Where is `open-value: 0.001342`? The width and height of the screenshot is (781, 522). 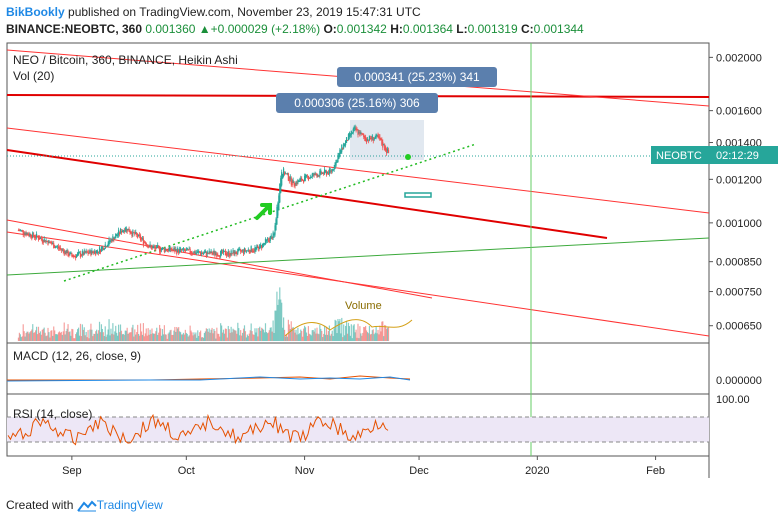
open-value: 0.001342 is located at coordinates (361, 29).